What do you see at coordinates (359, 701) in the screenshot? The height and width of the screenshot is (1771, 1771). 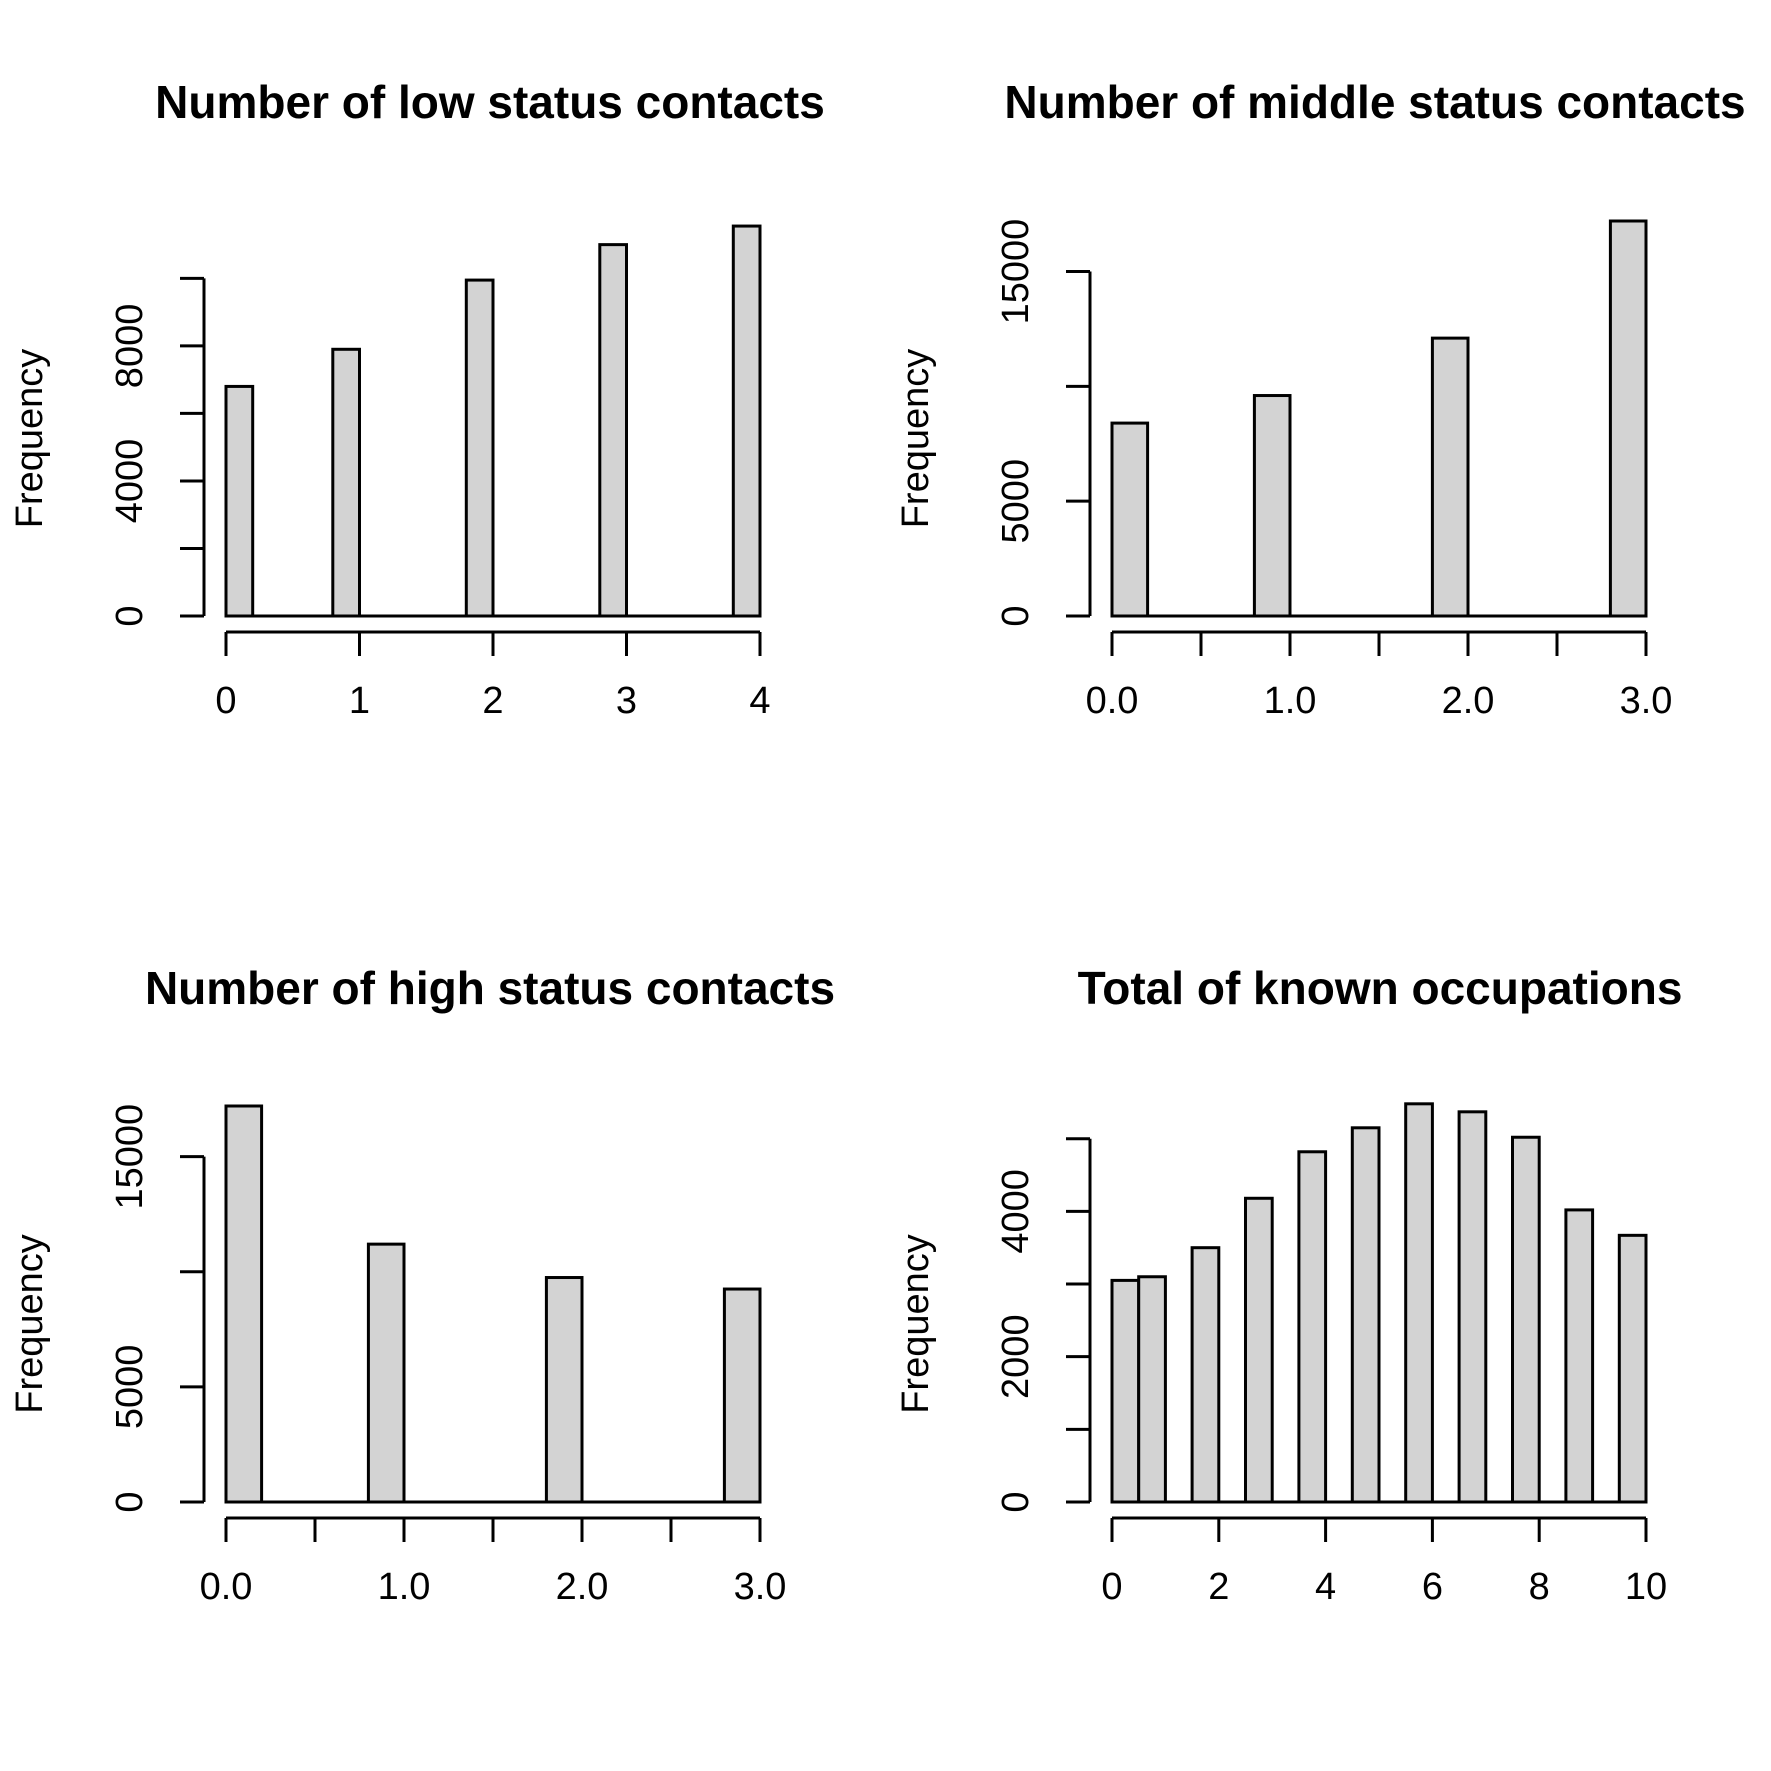 I see `x-tick-label: 1` at bounding box center [359, 701].